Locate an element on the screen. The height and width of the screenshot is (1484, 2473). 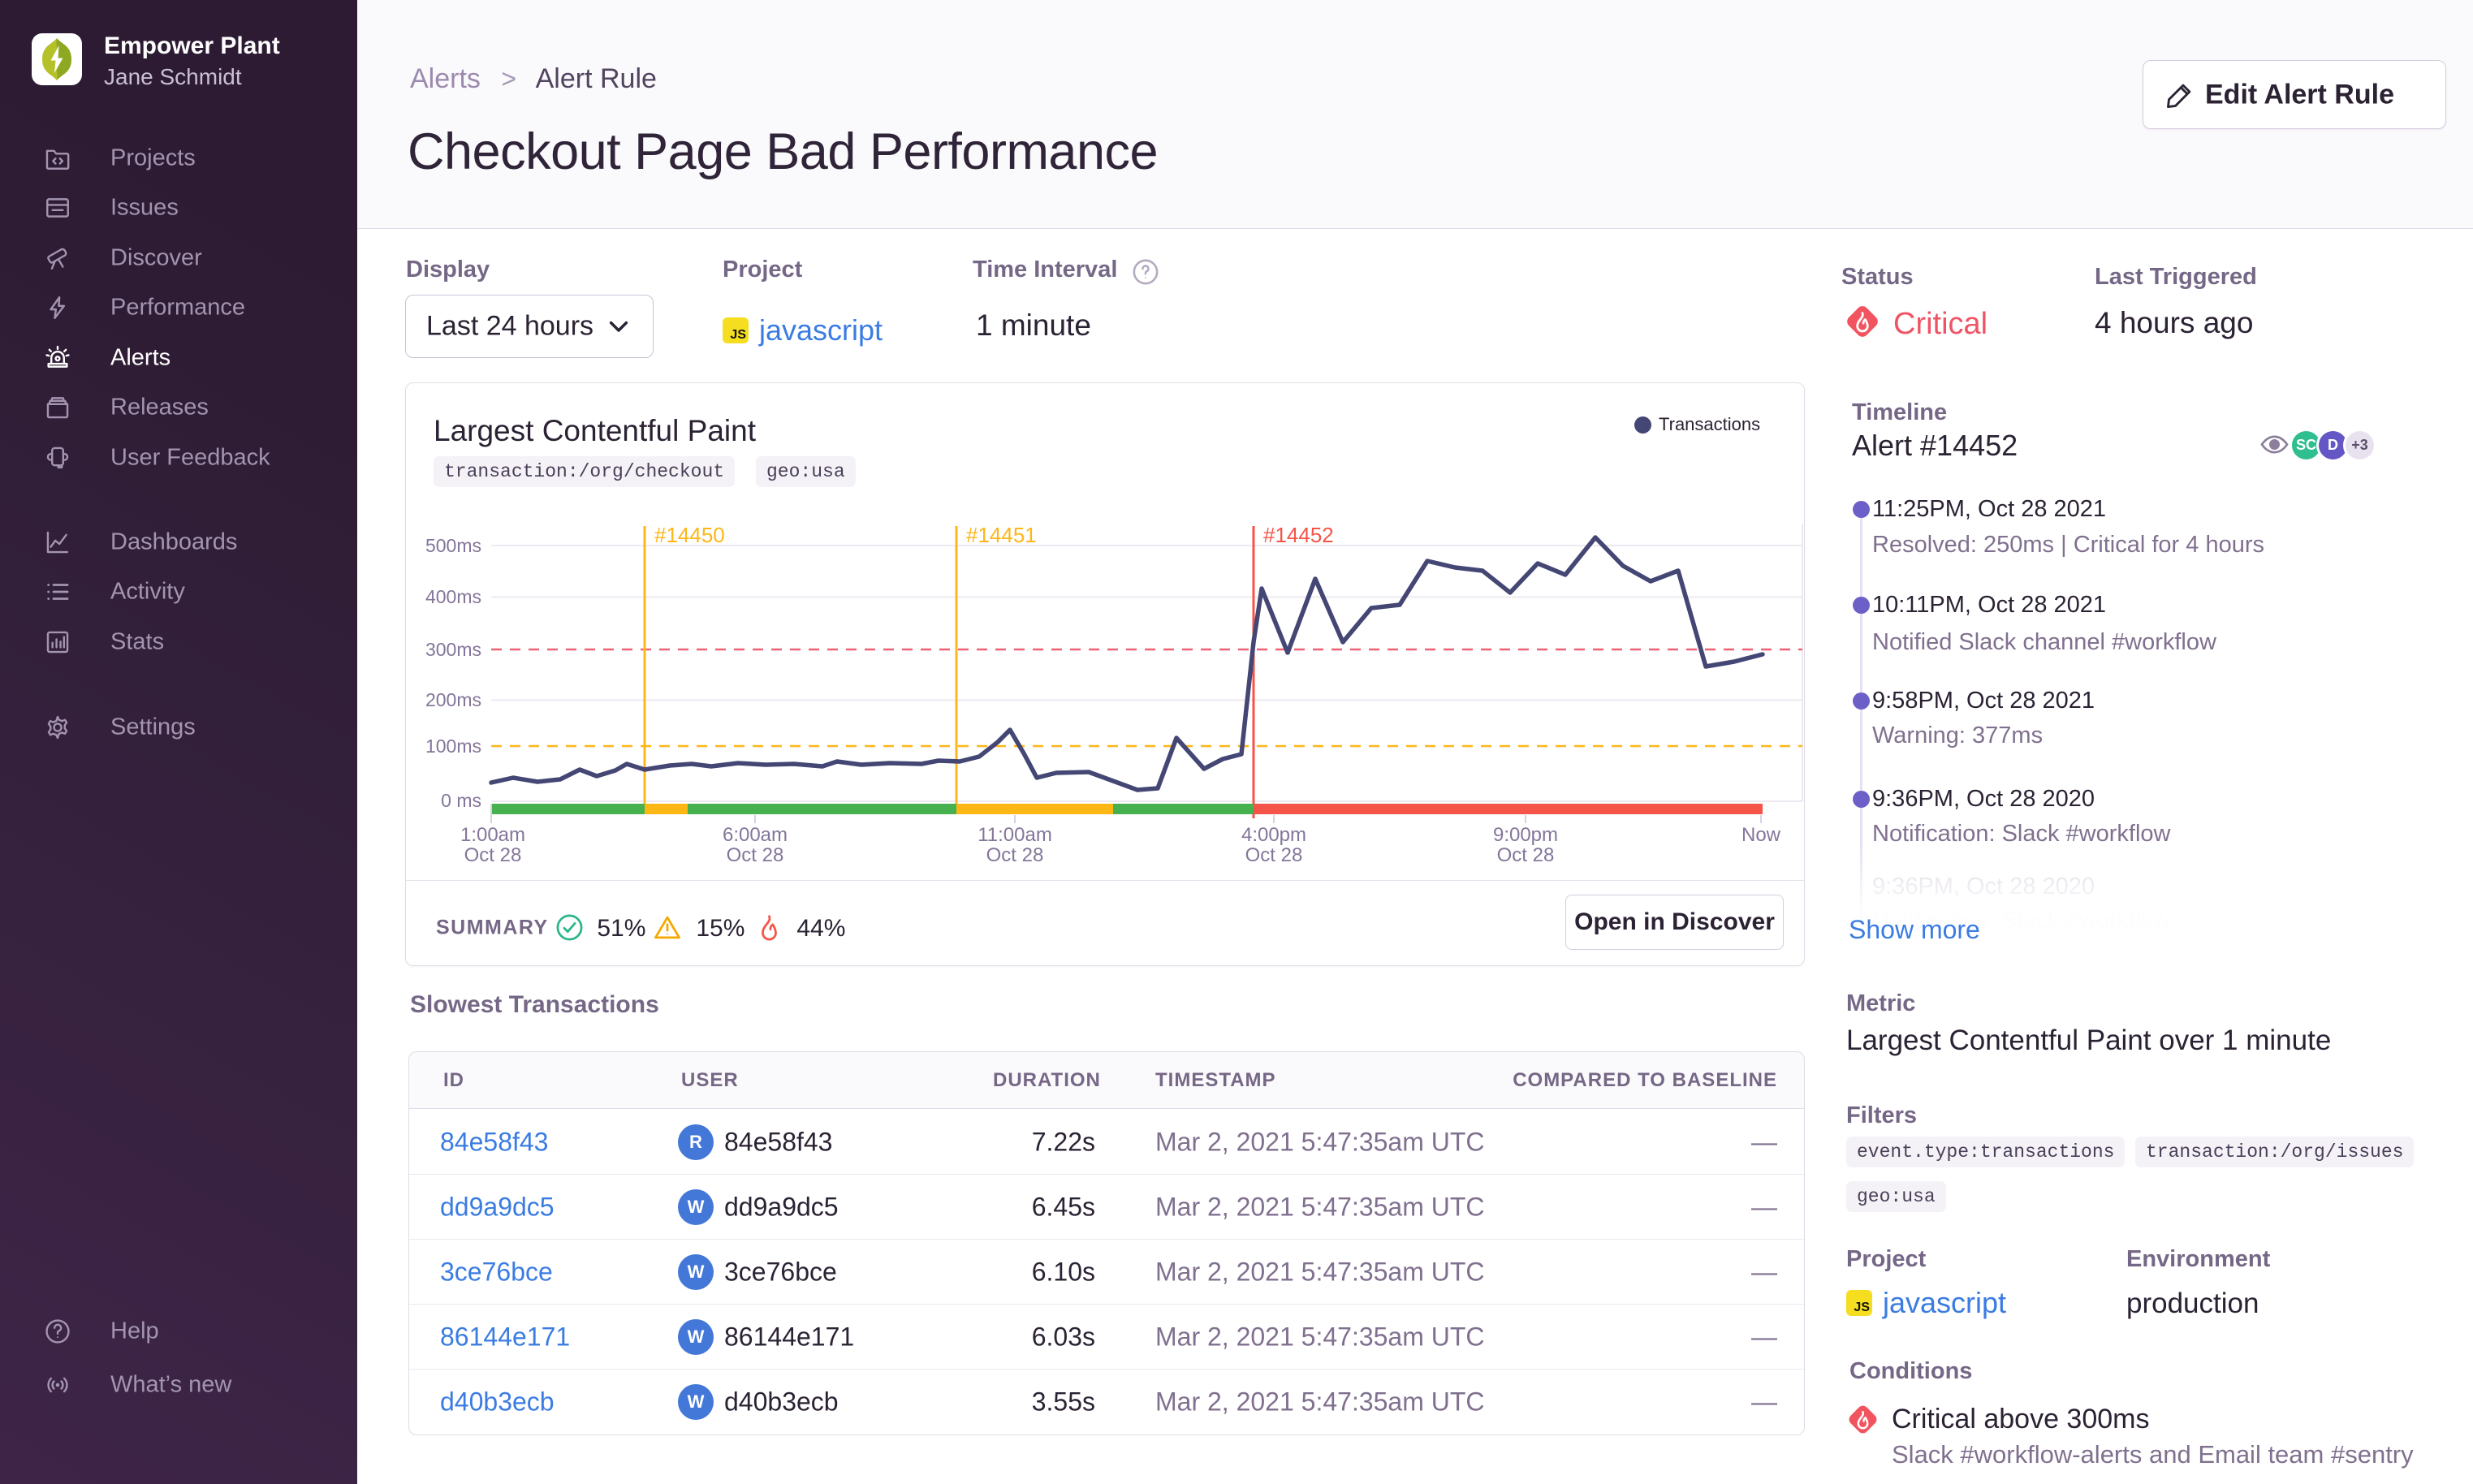
svg-text: 6:00am is located at coordinates (755, 835).